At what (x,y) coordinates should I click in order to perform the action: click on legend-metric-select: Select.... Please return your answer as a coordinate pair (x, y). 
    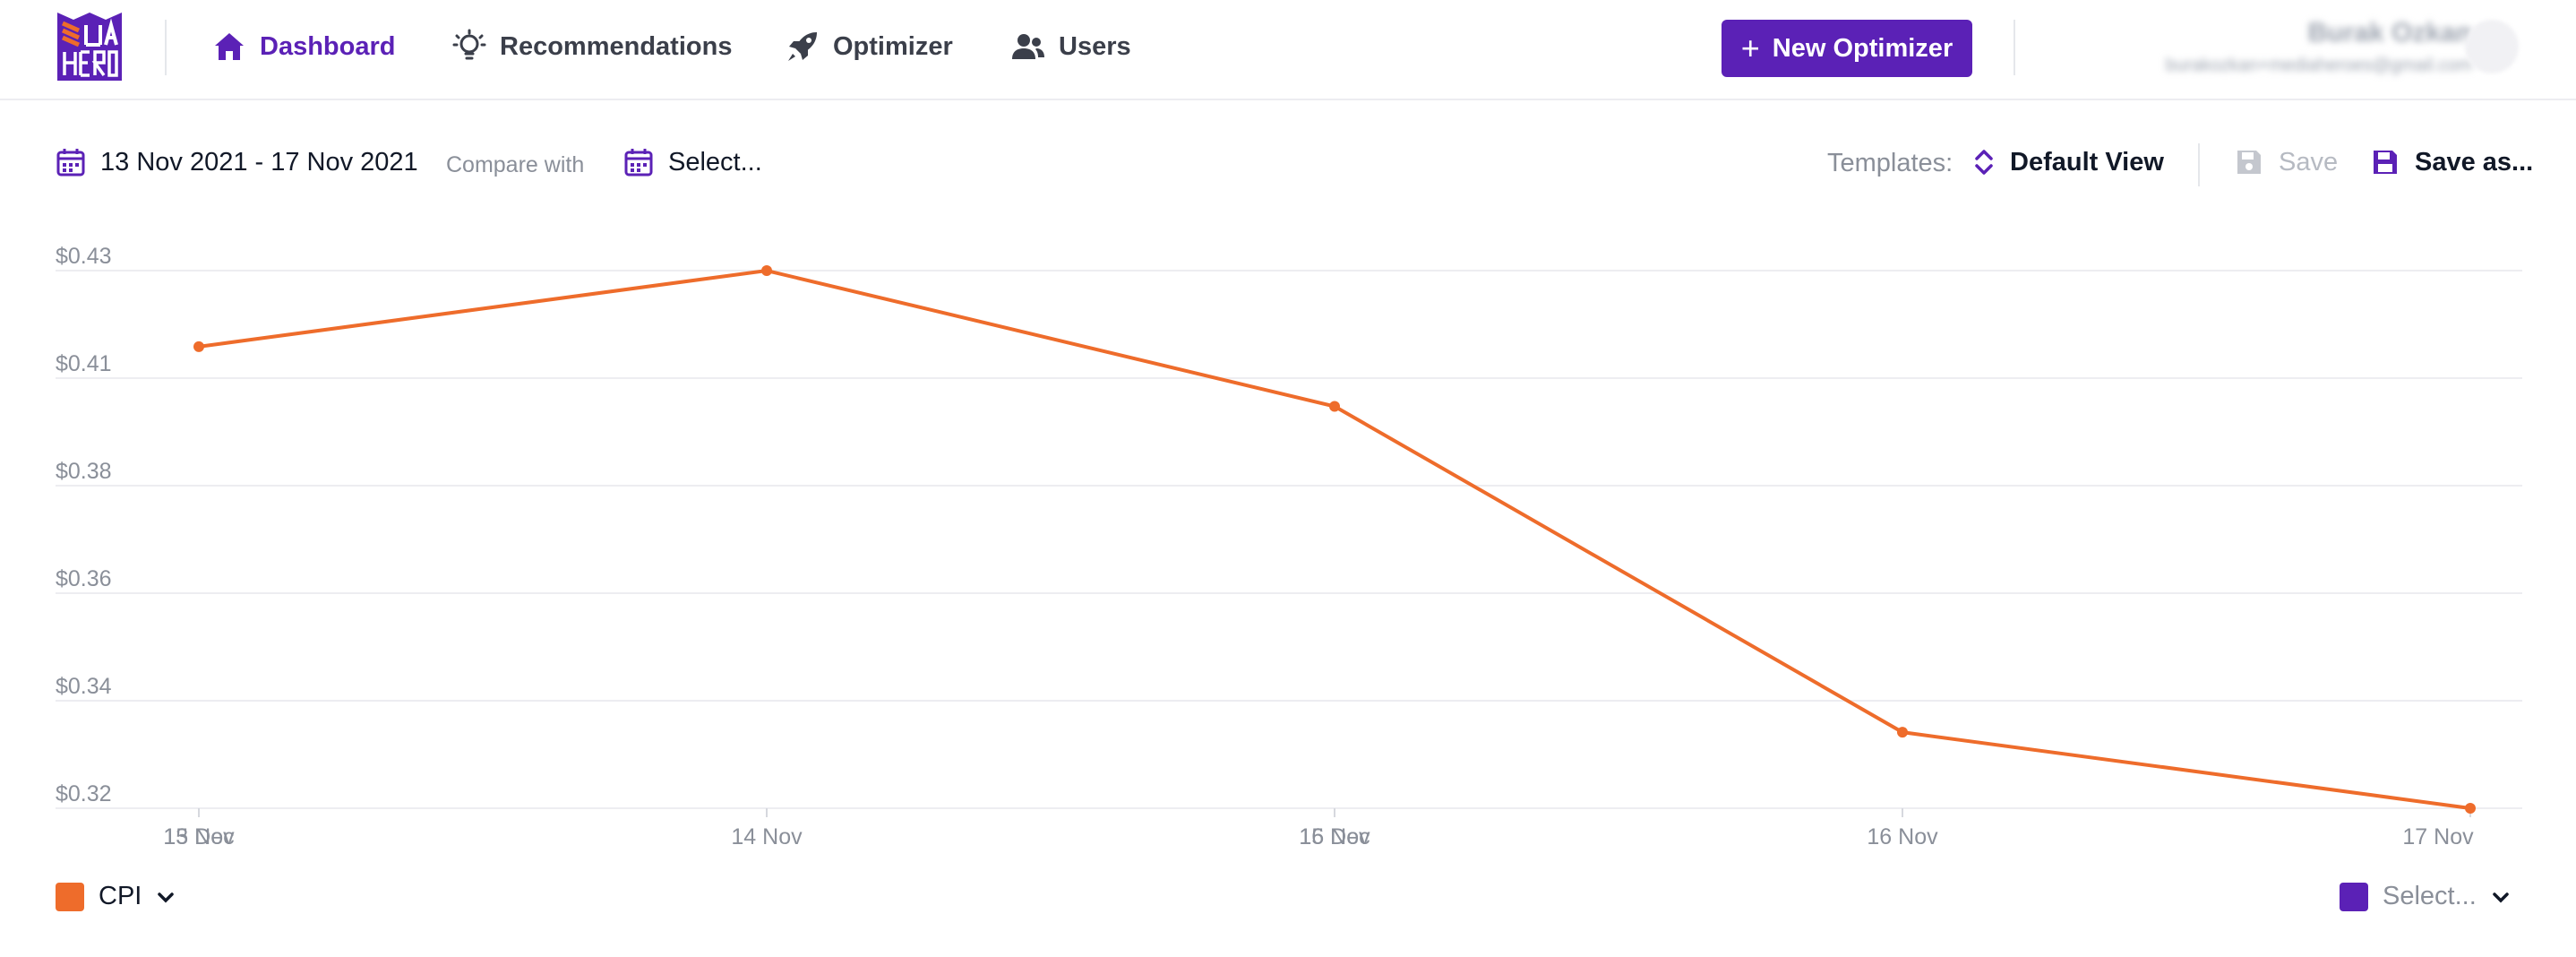
    Looking at the image, I should click on (2425, 896).